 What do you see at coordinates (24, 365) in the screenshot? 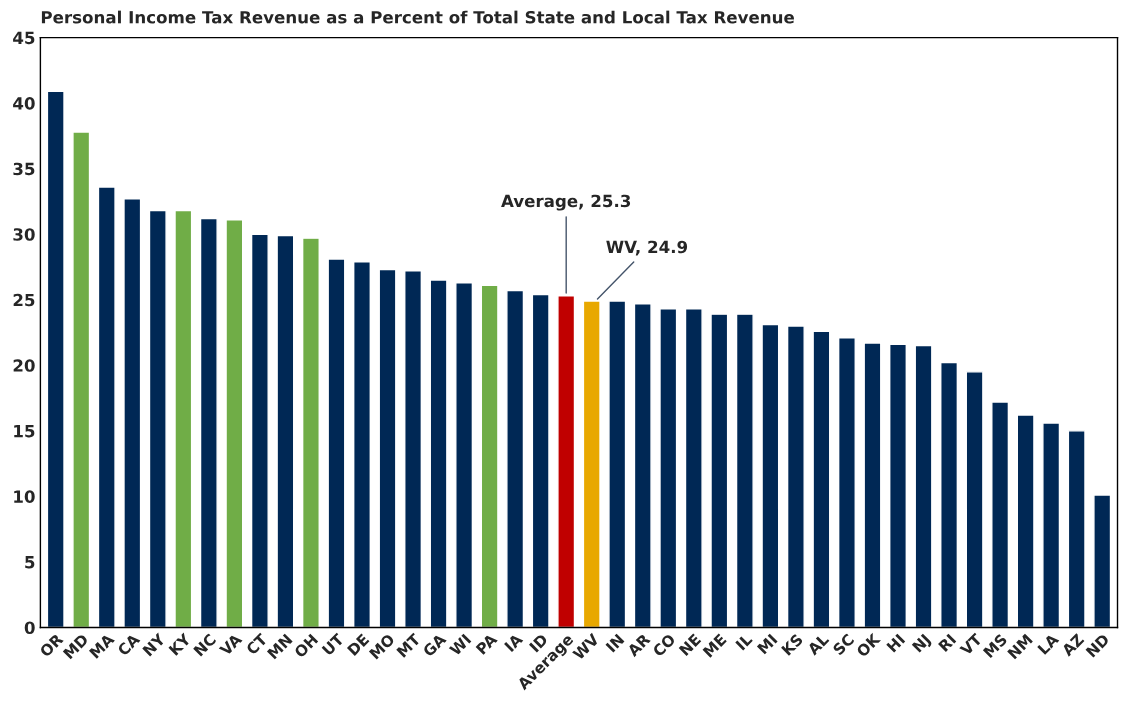
I see `y-tick-label: 20` at bounding box center [24, 365].